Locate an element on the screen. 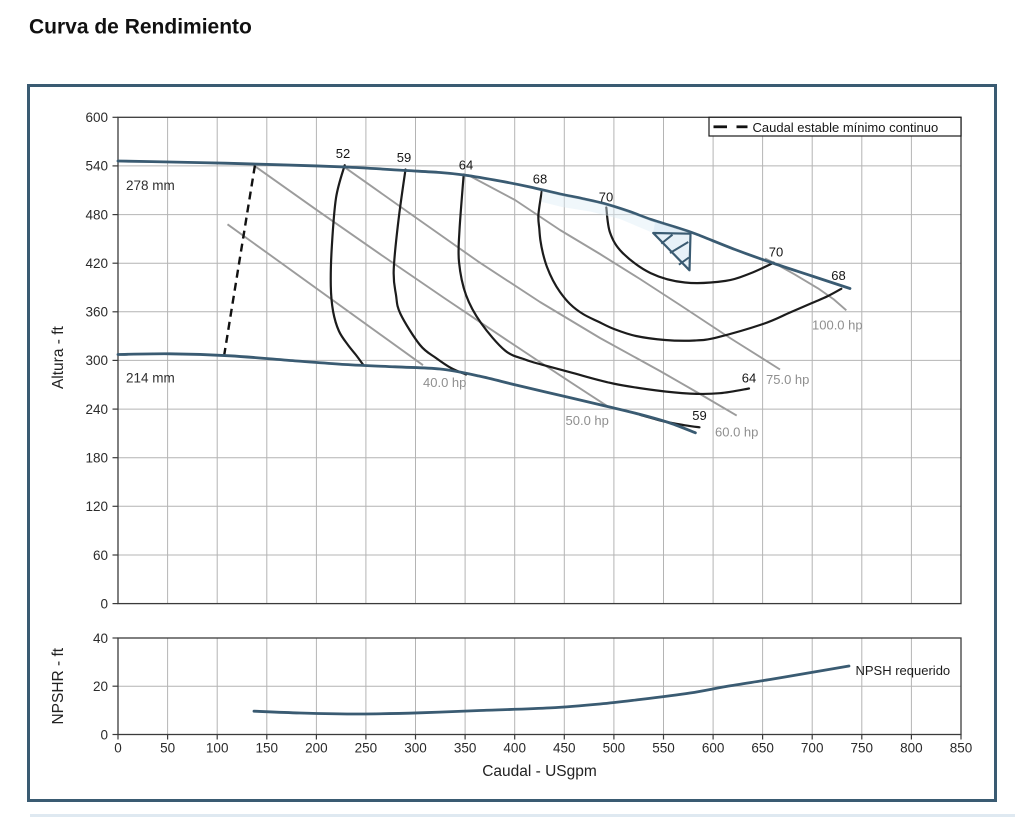  svg-text: 50 is located at coordinates (167, 748).